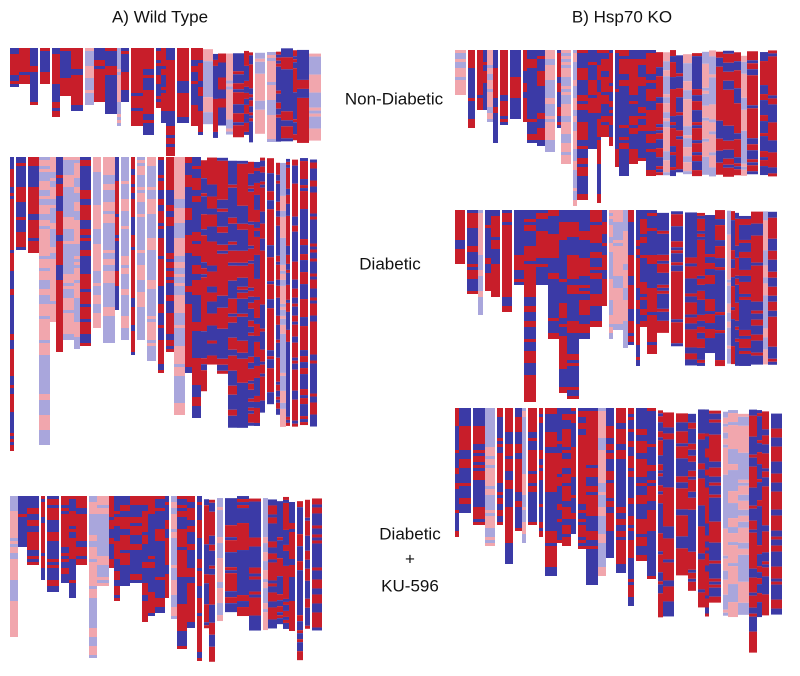  What do you see at coordinates (410, 585) in the screenshot?
I see `condition-label: KU-596` at bounding box center [410, 585].